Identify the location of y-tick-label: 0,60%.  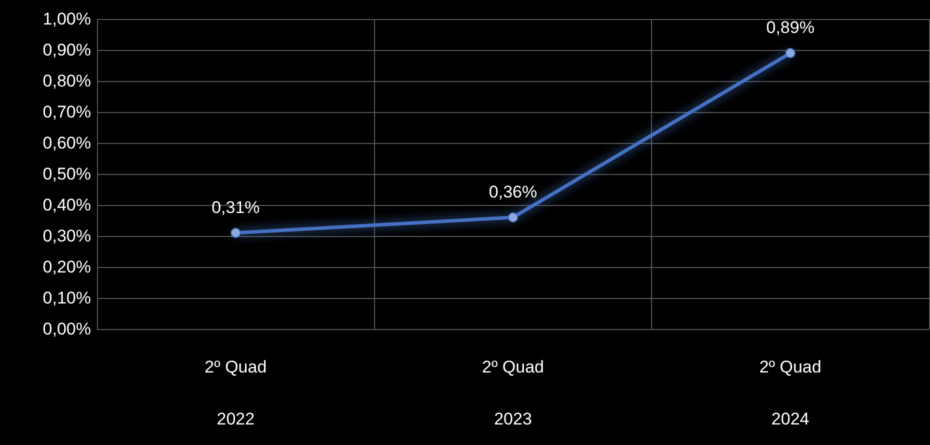
(66, 143).